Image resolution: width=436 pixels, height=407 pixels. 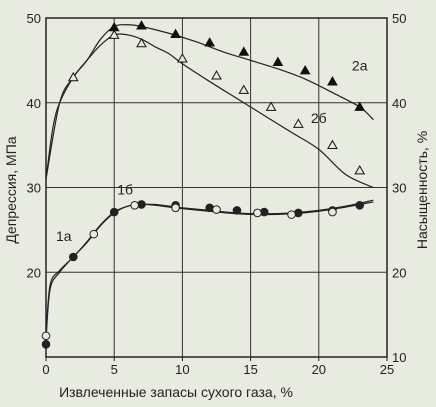 I want to click on y-tick-label-left: 40, so click(x=34, y=103).